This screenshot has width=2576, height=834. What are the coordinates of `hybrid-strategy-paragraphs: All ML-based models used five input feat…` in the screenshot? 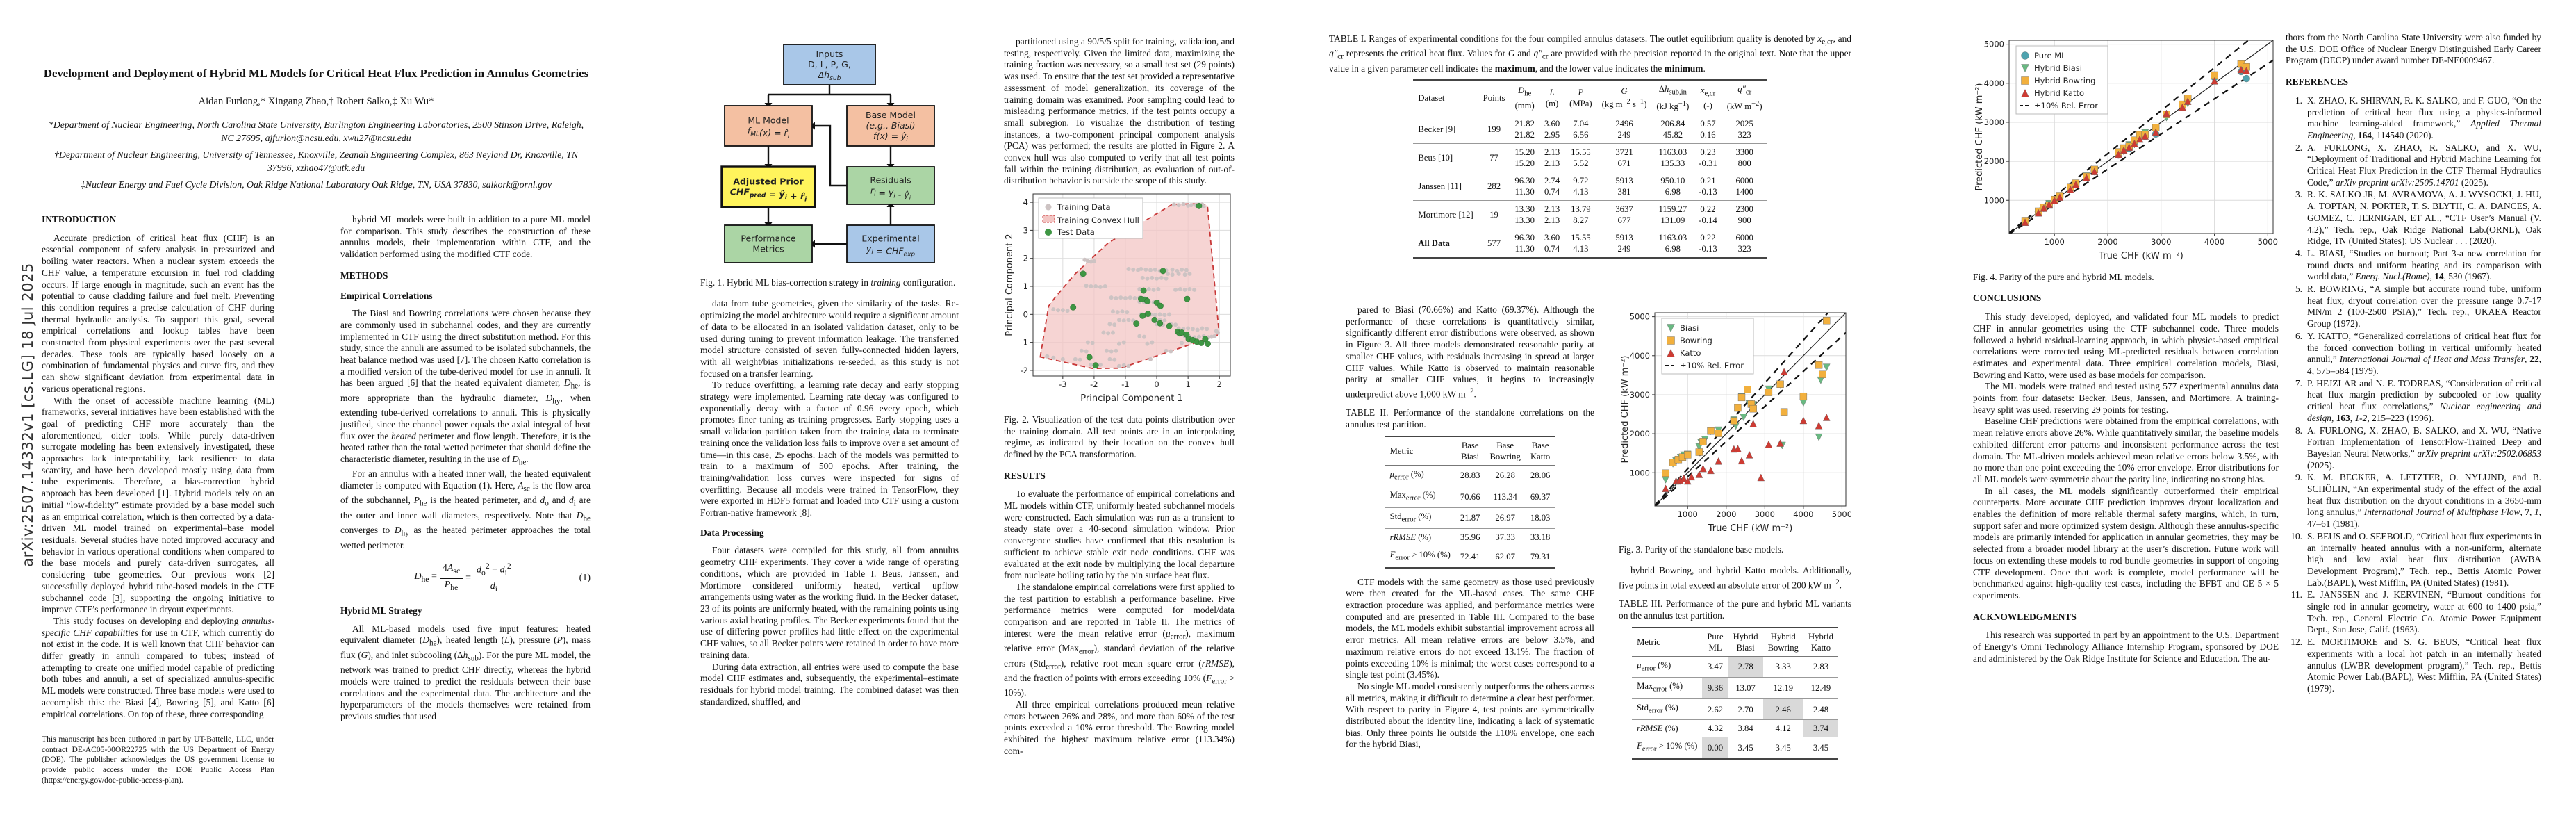 It's located at (466, 673).